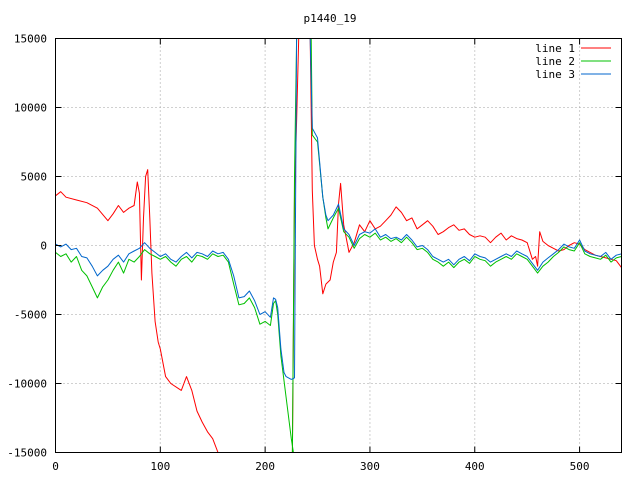  Describe the element at coordinates (30, 39) in the screenshot. I see `y-tick-label: 15000` at that location.